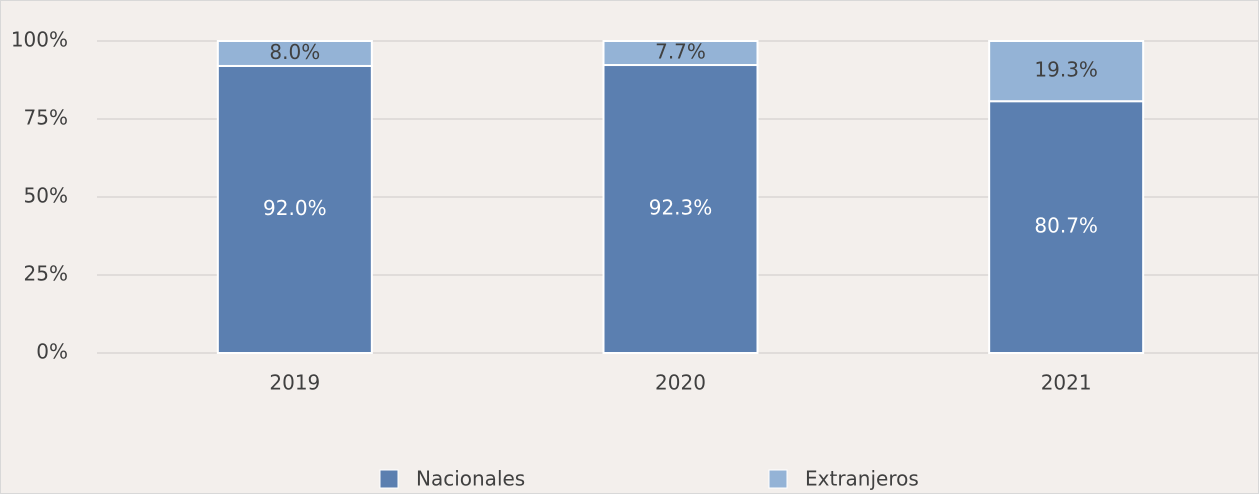 The image size is (1259, 494). Describe the element at coordinates (1066, 383) in the screenshot. I see `x-tick-label: 2021` at that location.